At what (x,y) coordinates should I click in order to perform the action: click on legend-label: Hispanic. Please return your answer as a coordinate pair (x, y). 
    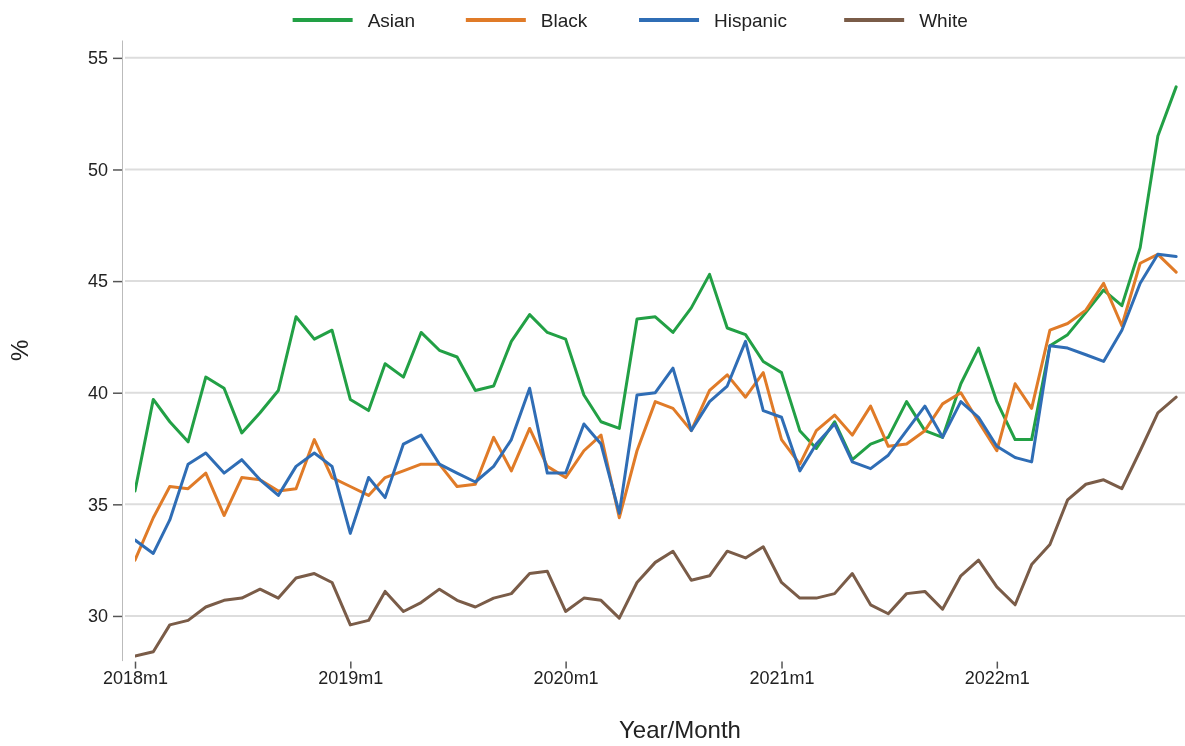
    Looking at the image, I should click on (750, 20).